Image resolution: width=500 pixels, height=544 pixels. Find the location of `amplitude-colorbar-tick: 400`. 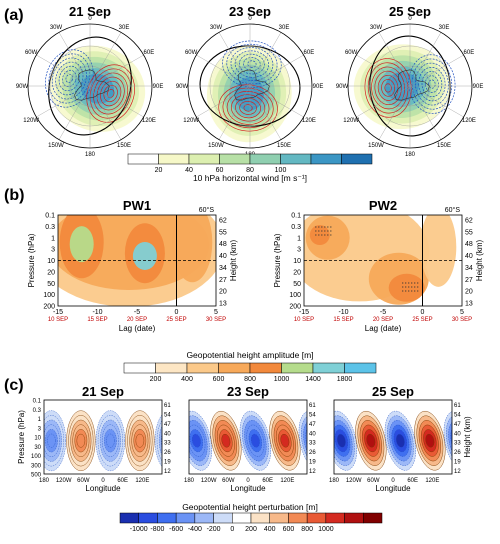

amplitude-colorbar-tick: 400 is located at coordinates (187, 379).